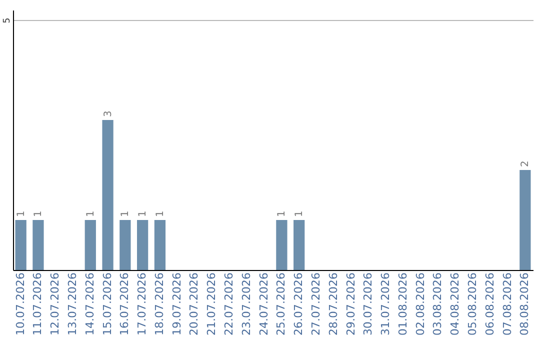 The height and width of the screenshot is (340, 540). Describe the element at coordinates (20, 304) in the screenshot. I see `x-tick-label: 10.07.2026` at that location.